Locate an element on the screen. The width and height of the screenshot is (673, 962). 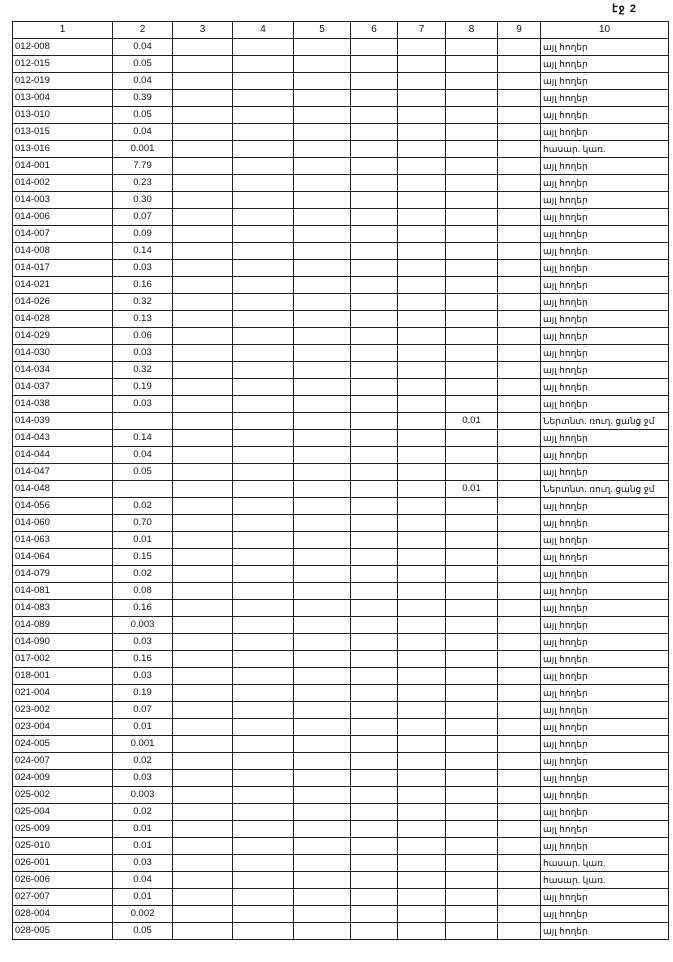
column-header-3: 3 is located at coordinates (202, 30).